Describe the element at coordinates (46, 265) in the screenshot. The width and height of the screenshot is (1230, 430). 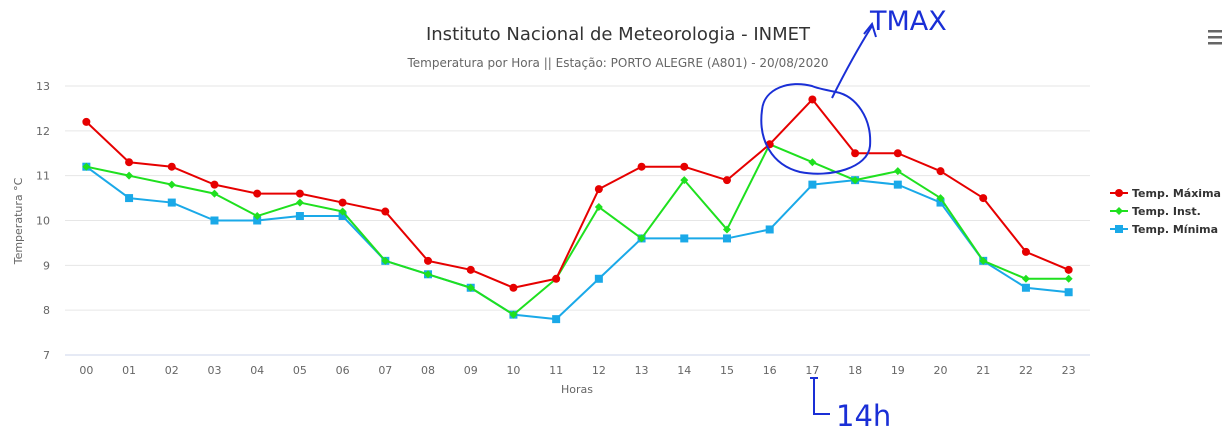
I see `y-tick-label: 9` at that location.